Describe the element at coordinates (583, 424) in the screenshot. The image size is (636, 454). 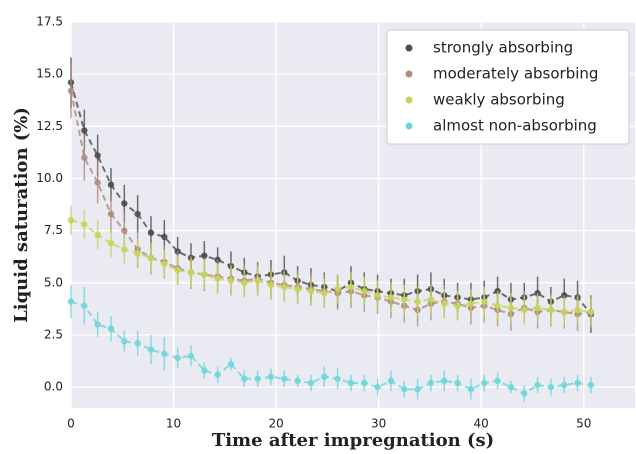
I see `x-tick-label: 50` at that location.